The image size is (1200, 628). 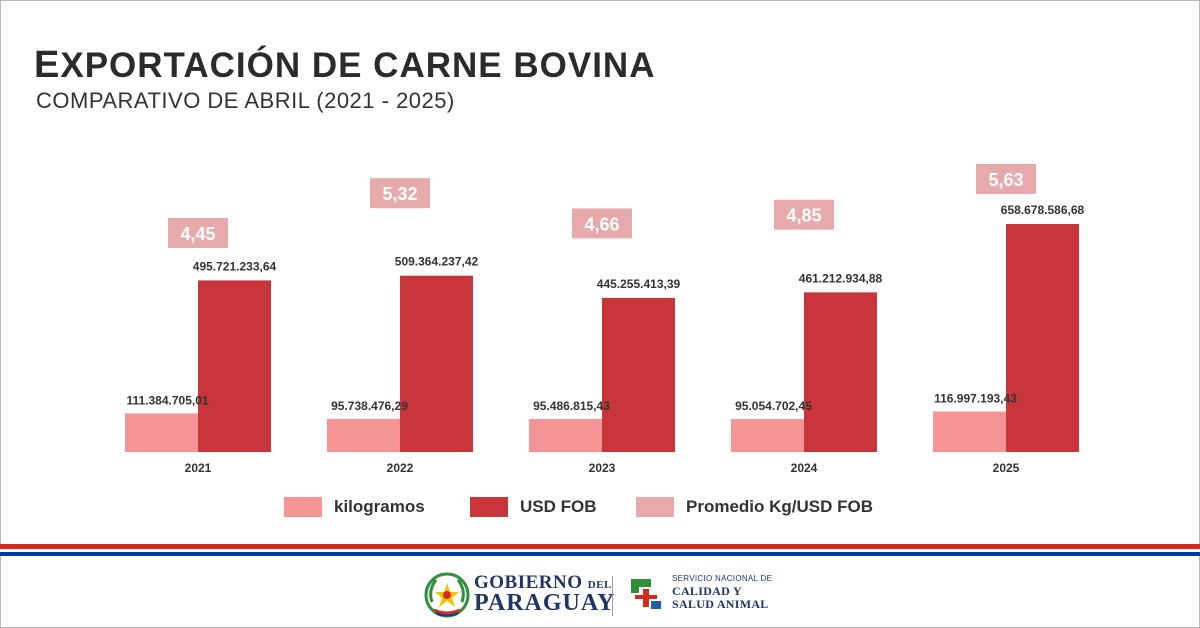 I want to click on chart-subtitle: COMPARATIVO DE ABRIL (2021 - 2025), so click(x=245, y=100).